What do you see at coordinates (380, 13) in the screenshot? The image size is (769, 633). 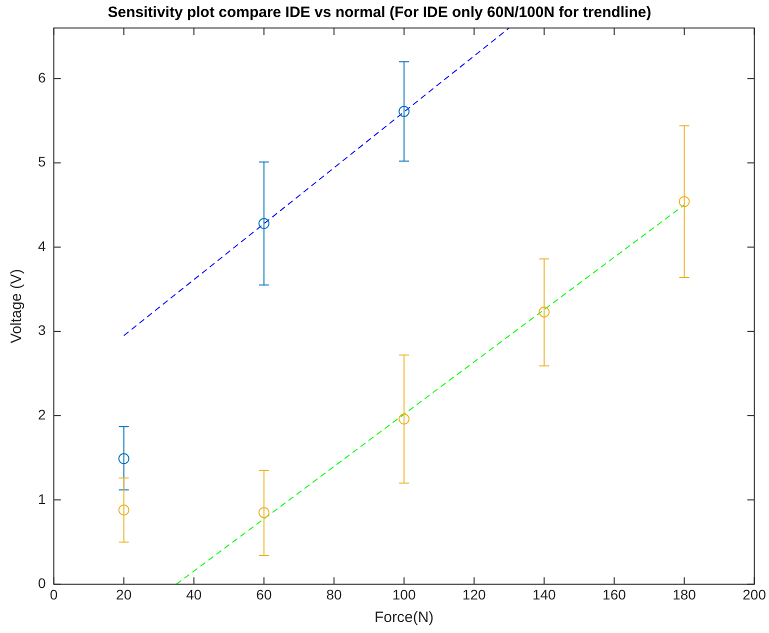 I see `chart-title: Sensitivity plot compare IDE vs normal (For IDE only 60N/100N for trendline)` at bounding box center [380, 13].